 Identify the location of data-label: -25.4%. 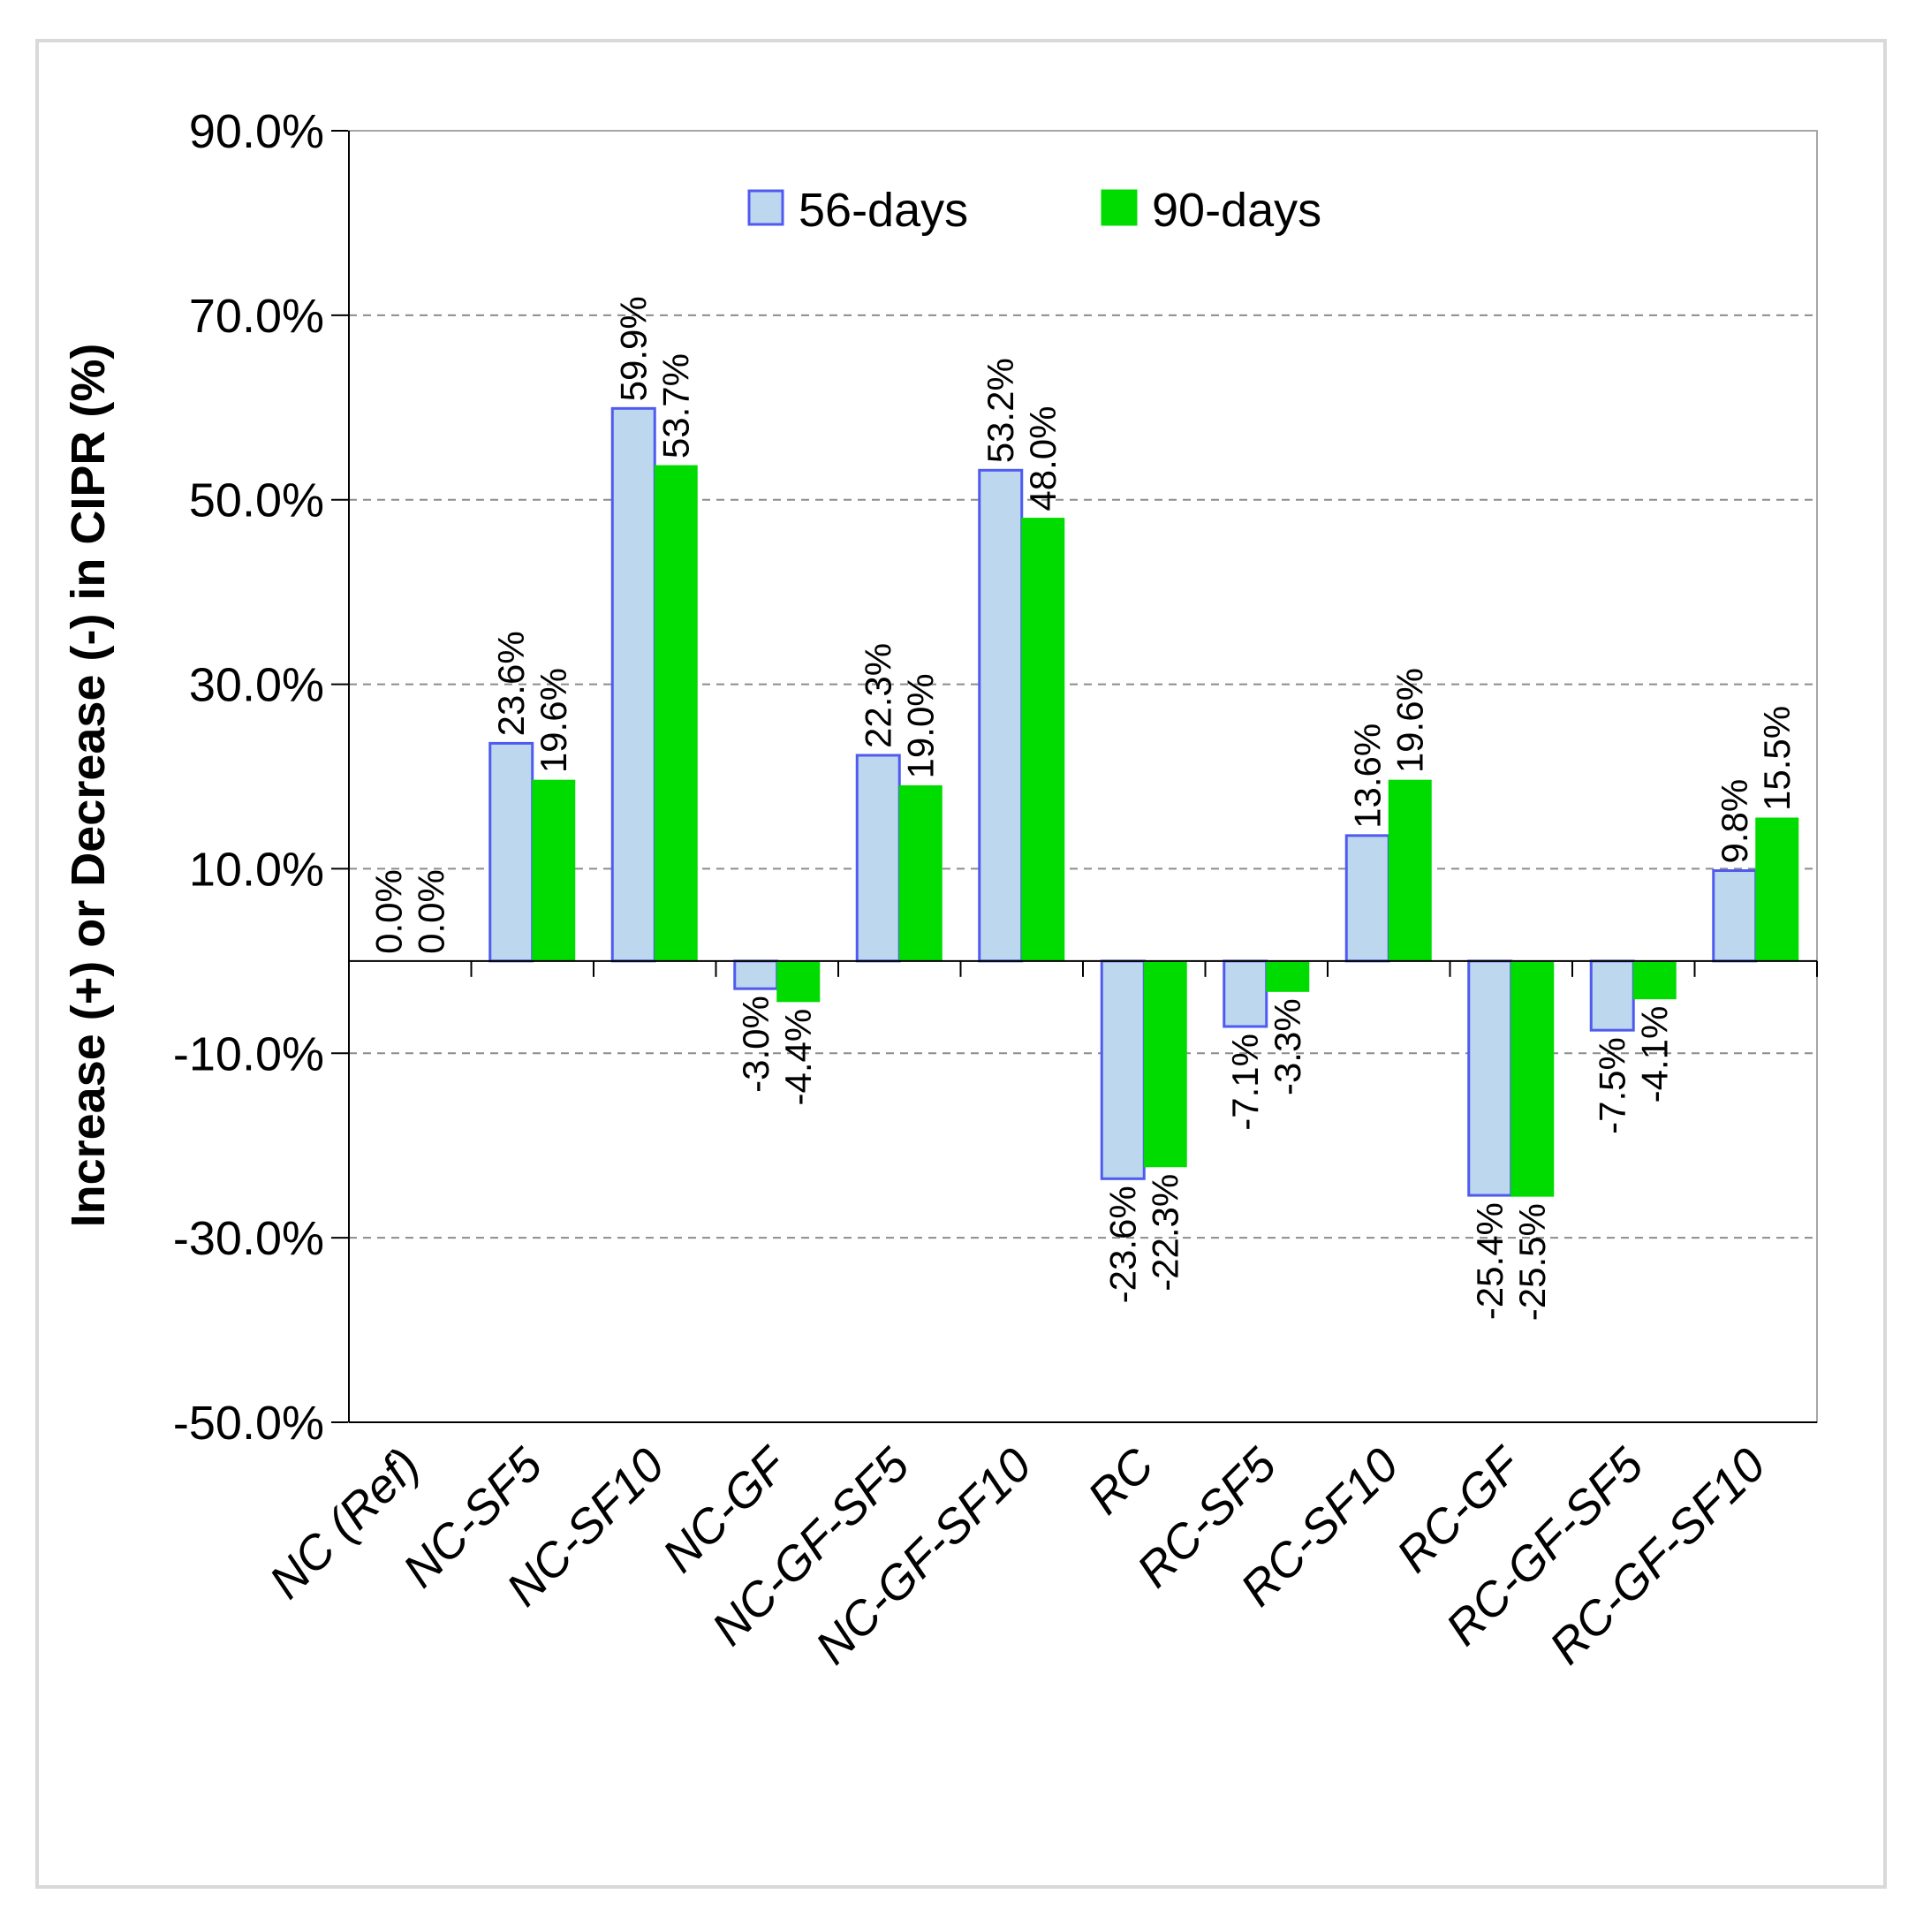
(1489, 1261).